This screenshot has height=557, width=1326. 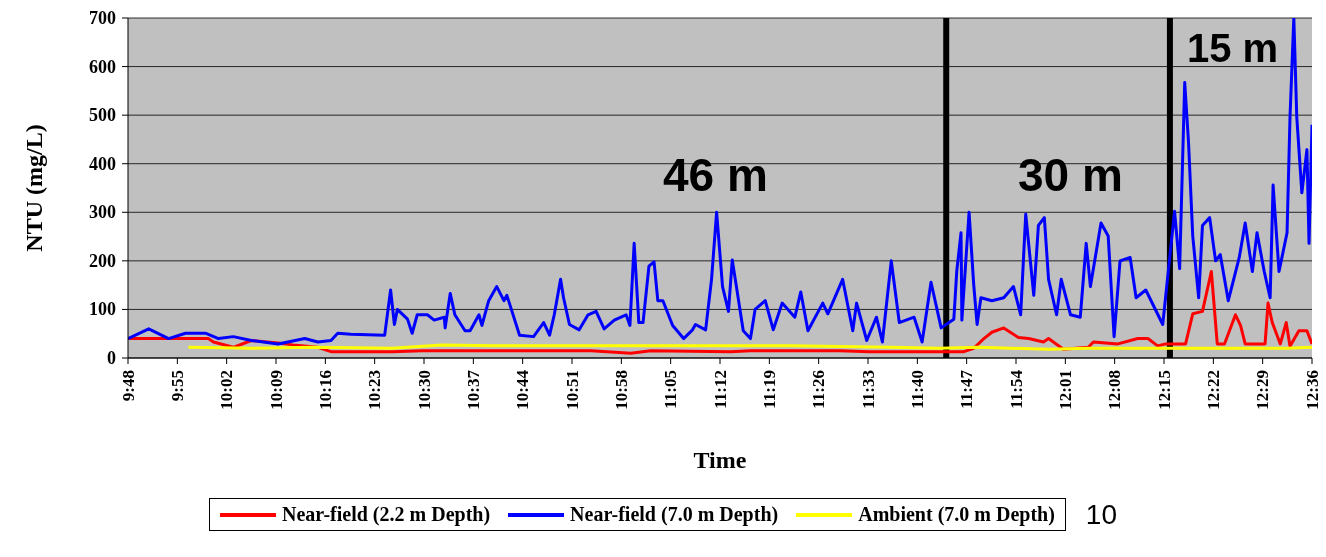 I want to click on x-tick-label: 10:44, so click(x=523, y=389).